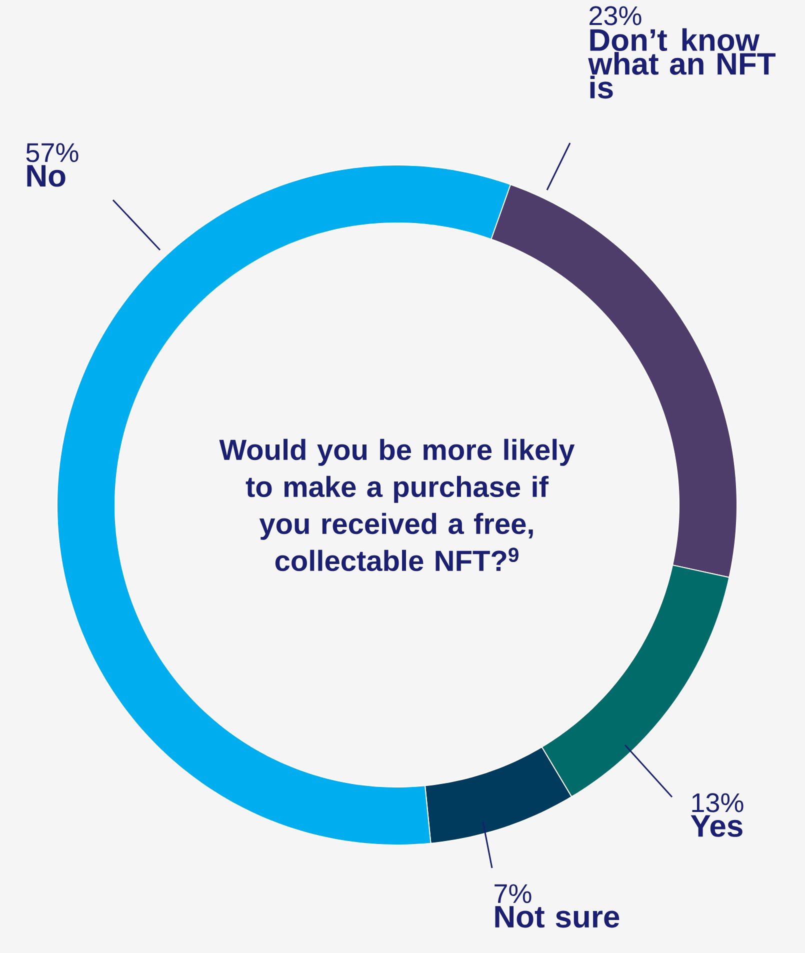 This screenshot has width=805, height=953. What do you see at coordinates (52, 152) in the screenshot?
I see `data-label: 57%` at bounding box center [52, 152].